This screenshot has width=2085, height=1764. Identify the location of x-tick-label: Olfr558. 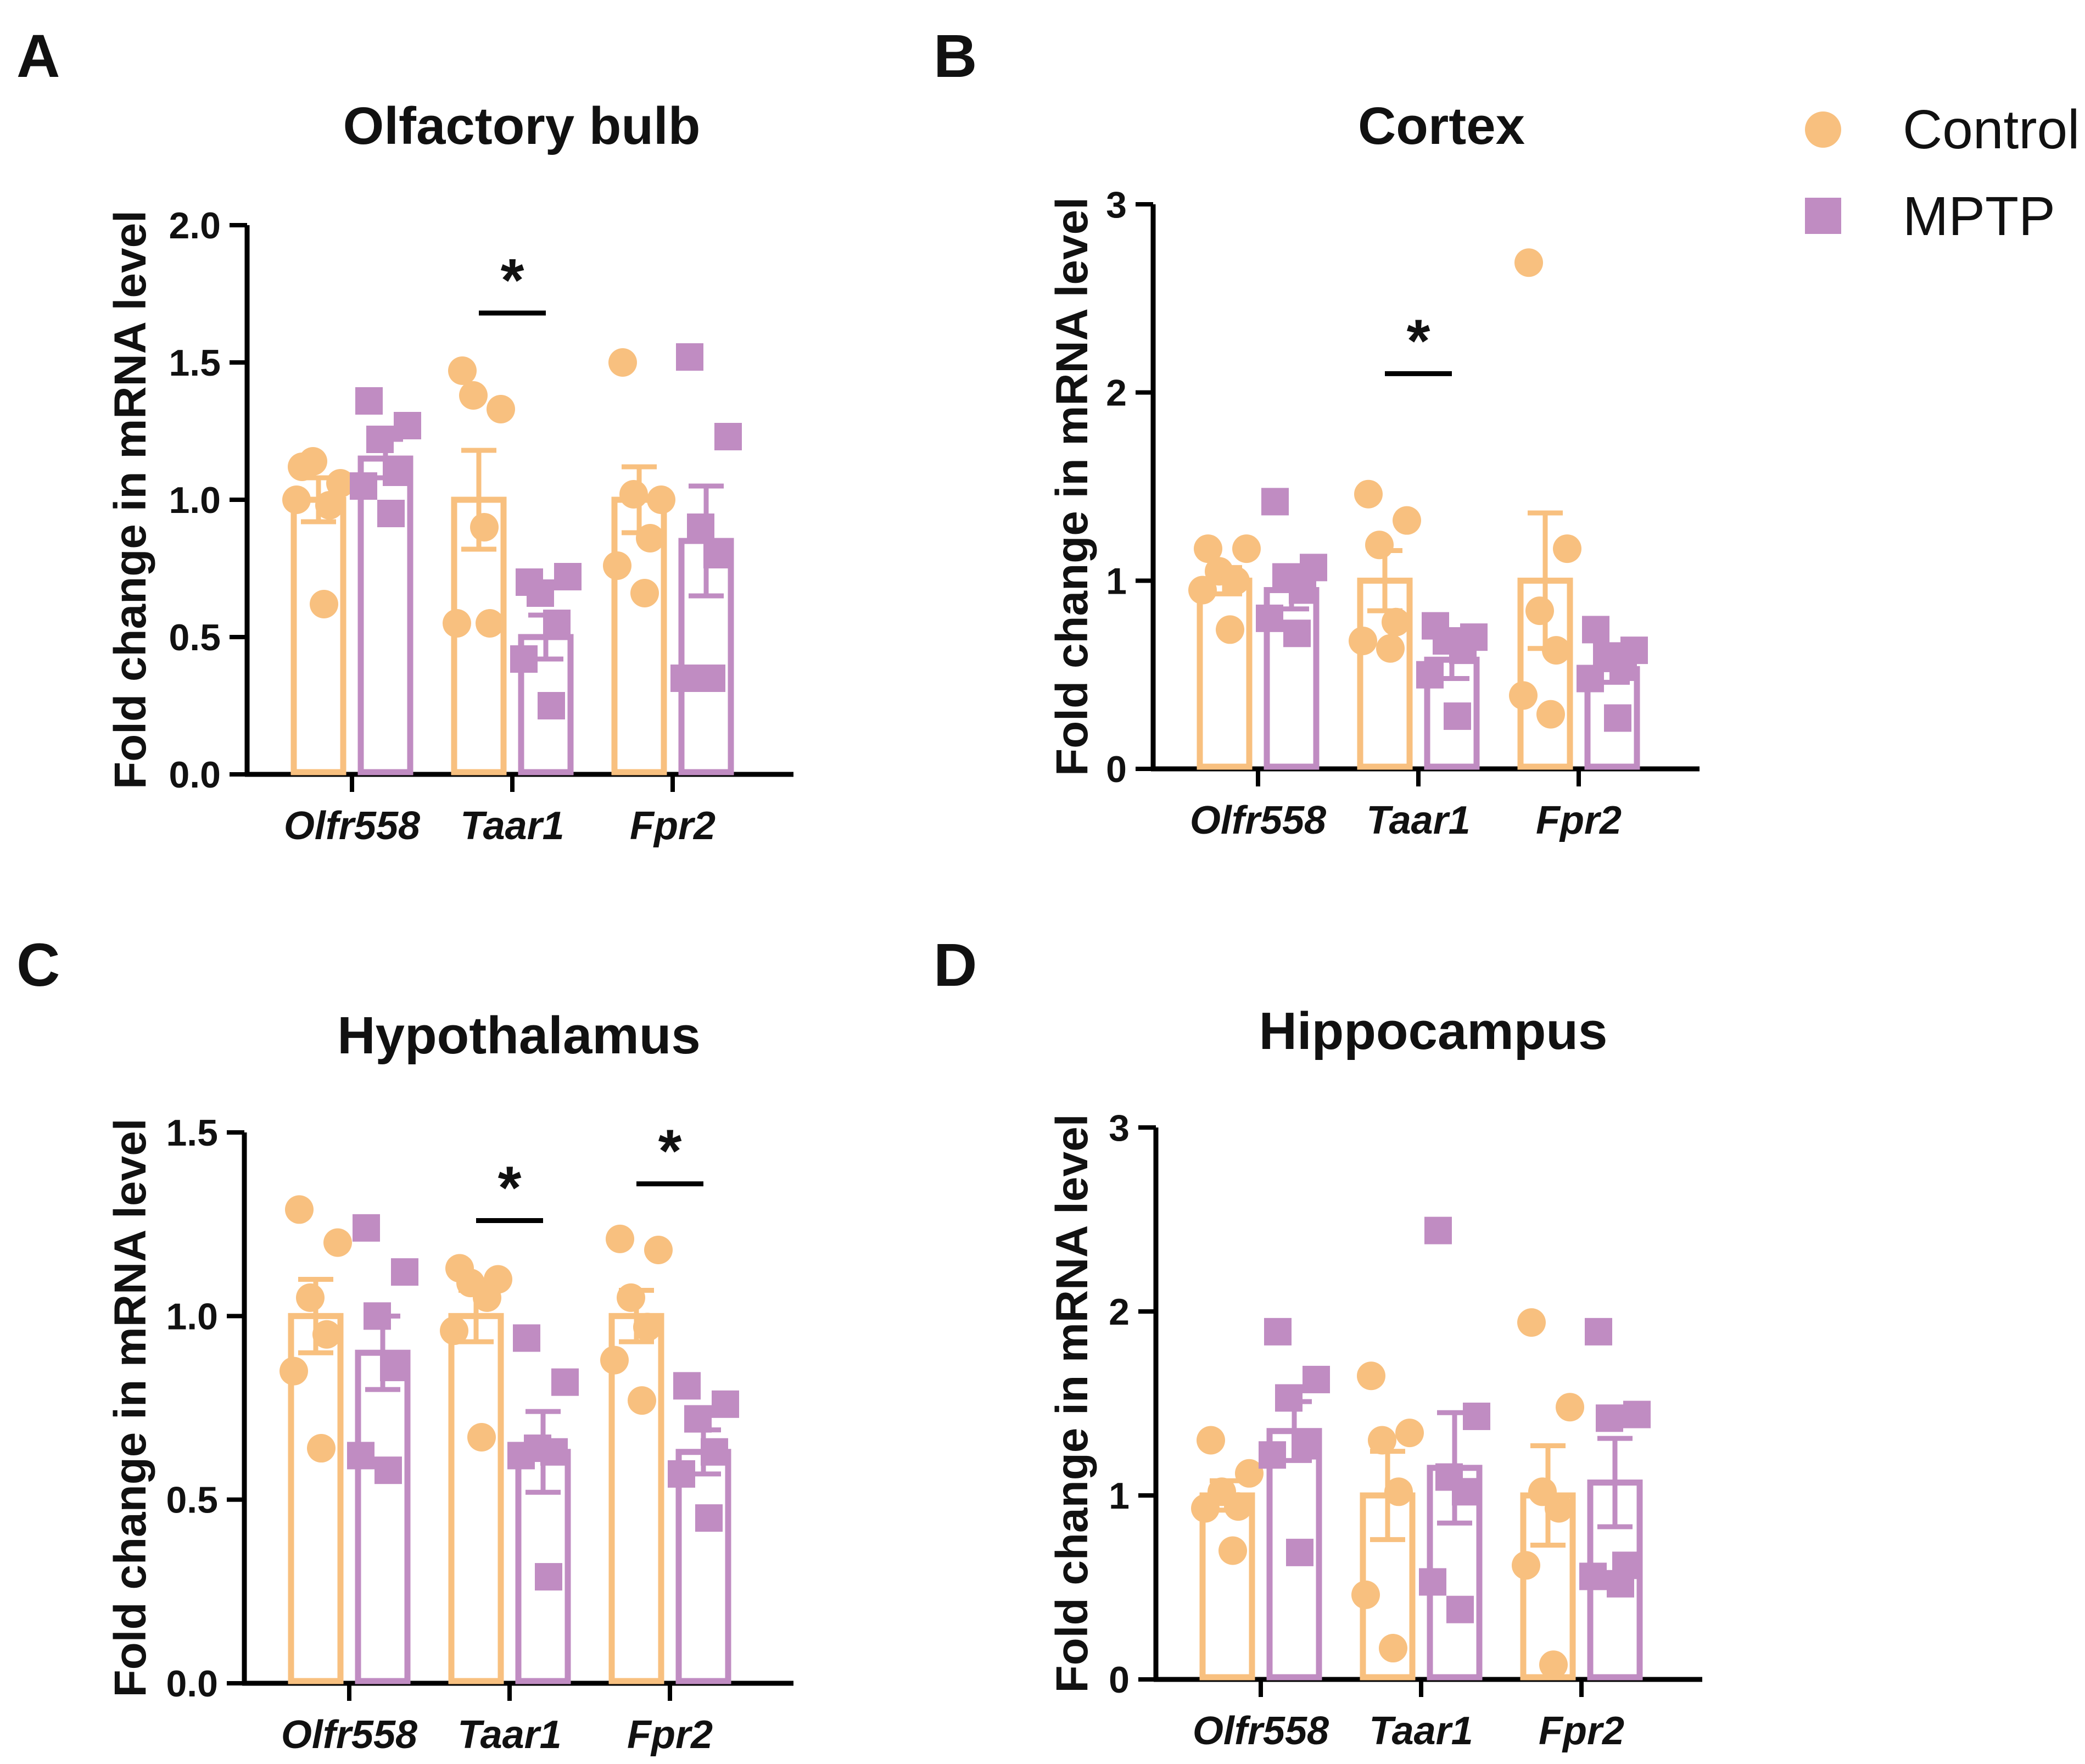
(352, 826).